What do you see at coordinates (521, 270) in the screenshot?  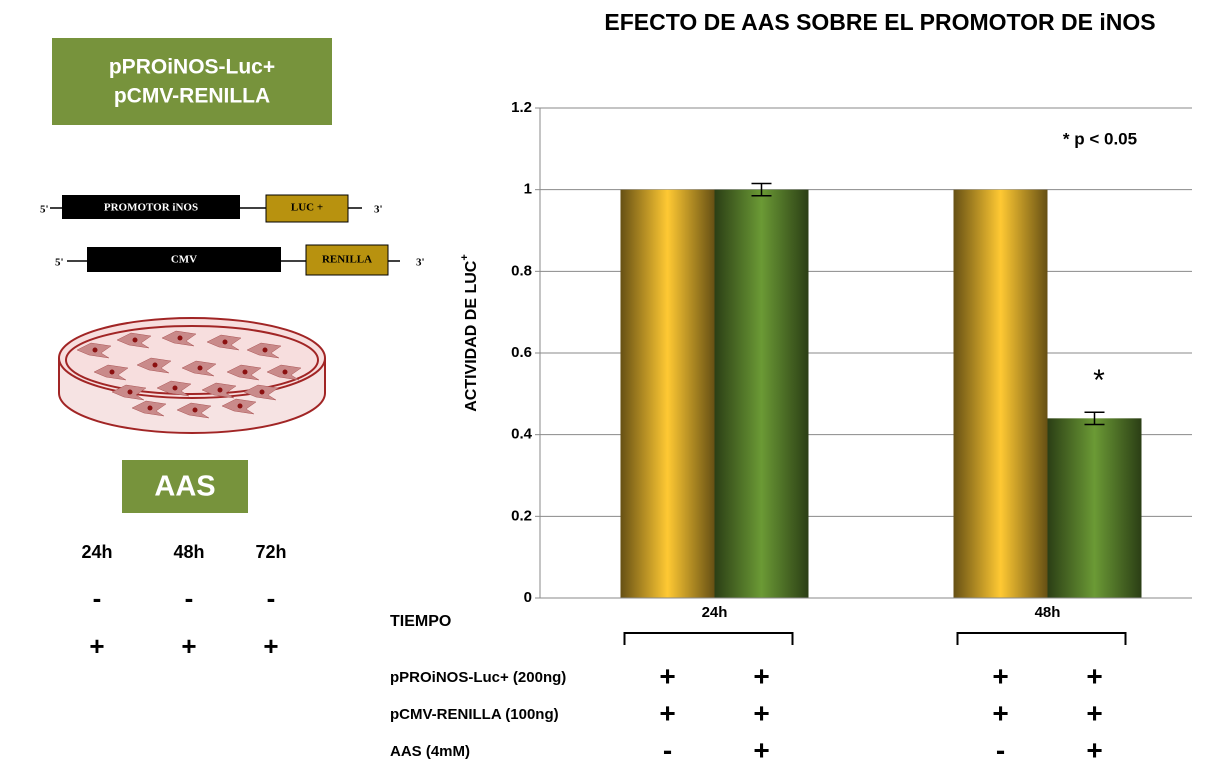 I see `y-tick-label: 0.8` at bounding box center [521, 270].